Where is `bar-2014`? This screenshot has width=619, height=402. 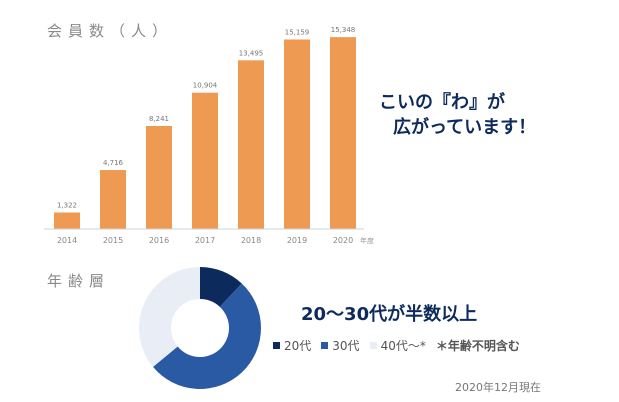
bar-2014 is located at coordinates (67, 220).